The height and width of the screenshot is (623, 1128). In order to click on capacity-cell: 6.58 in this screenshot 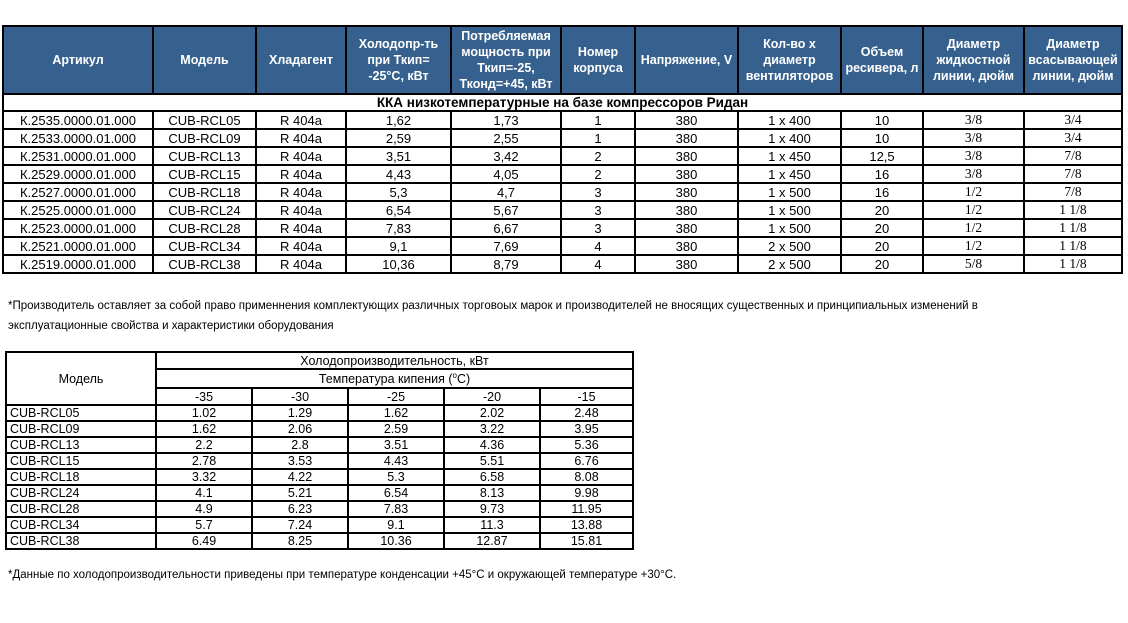, I will do `click(492, 477)`.